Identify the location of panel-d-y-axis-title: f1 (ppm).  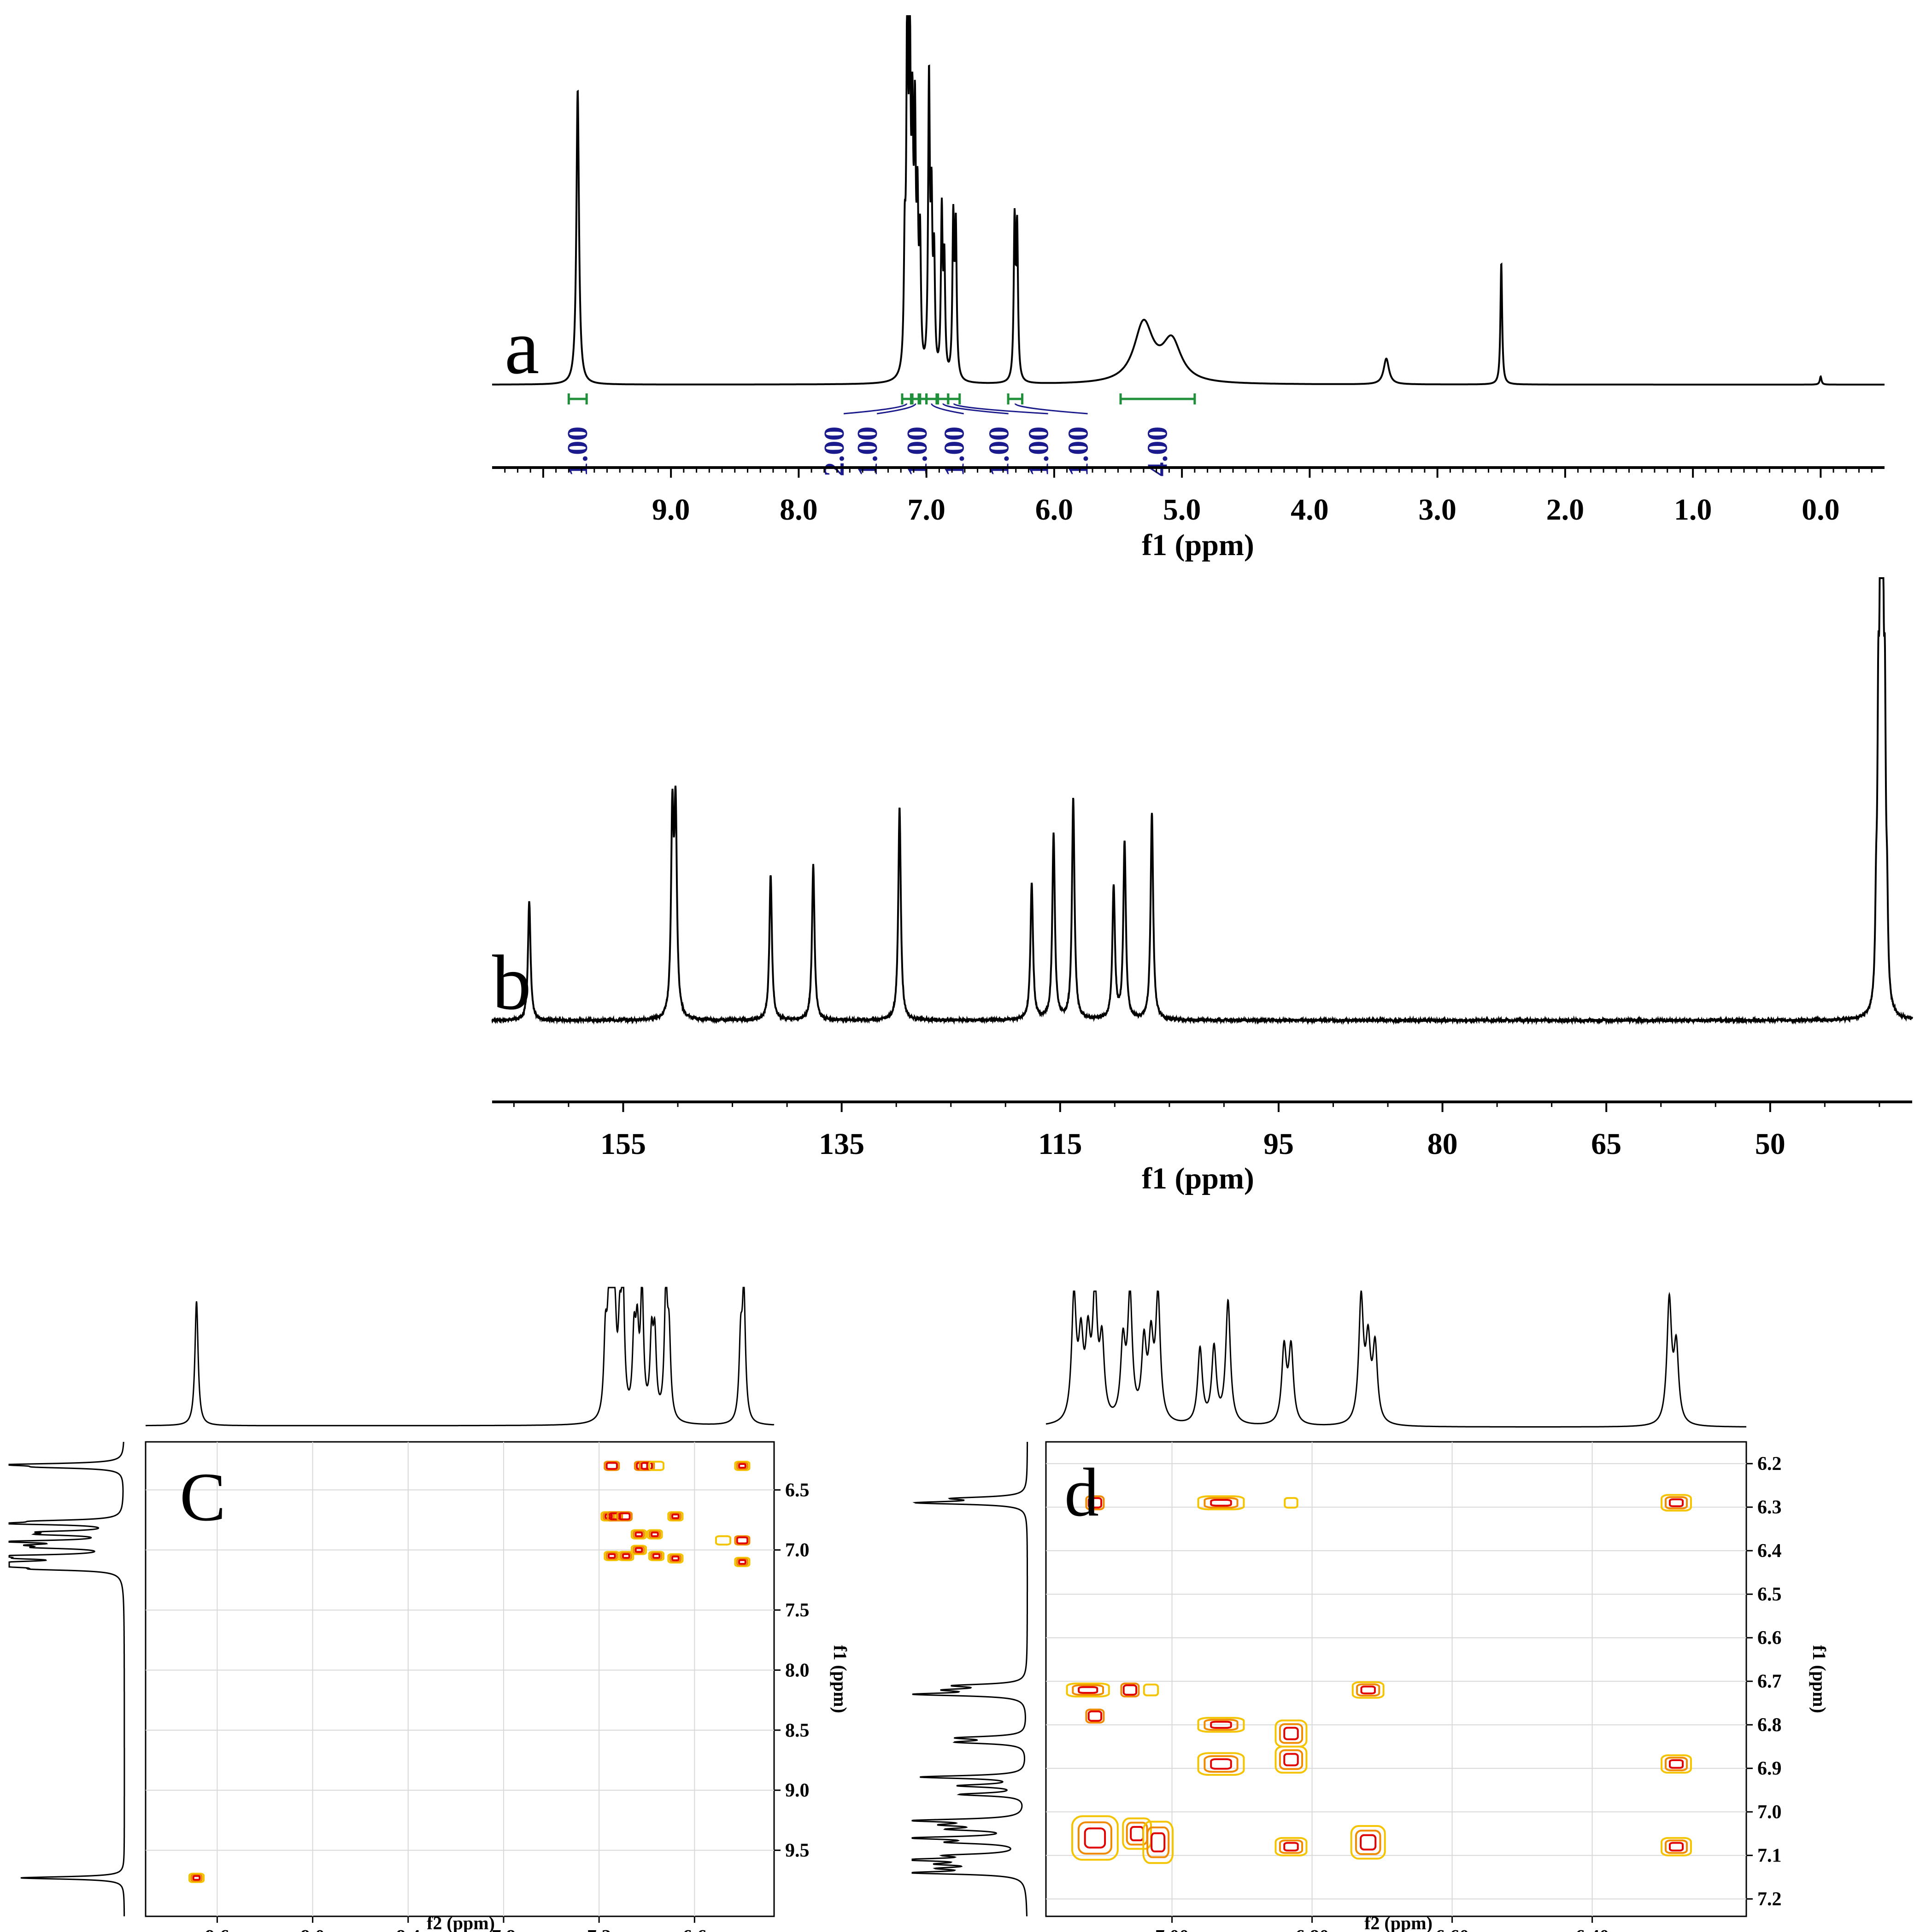
(1819, 1679).